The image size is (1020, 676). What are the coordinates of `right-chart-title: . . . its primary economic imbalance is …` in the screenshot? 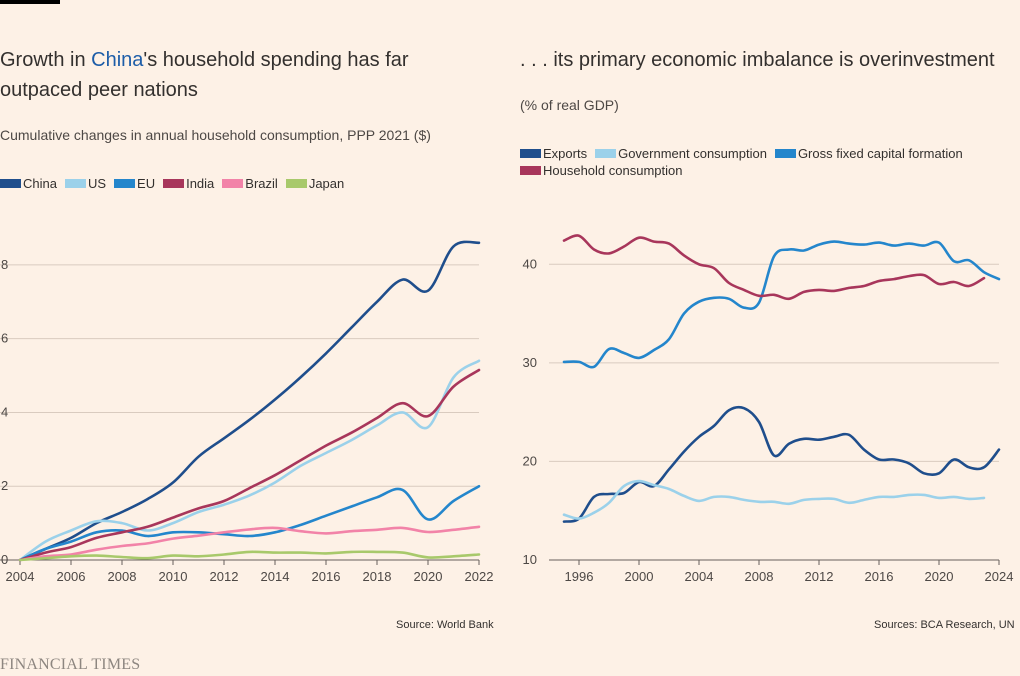 It's located at (757, 60).